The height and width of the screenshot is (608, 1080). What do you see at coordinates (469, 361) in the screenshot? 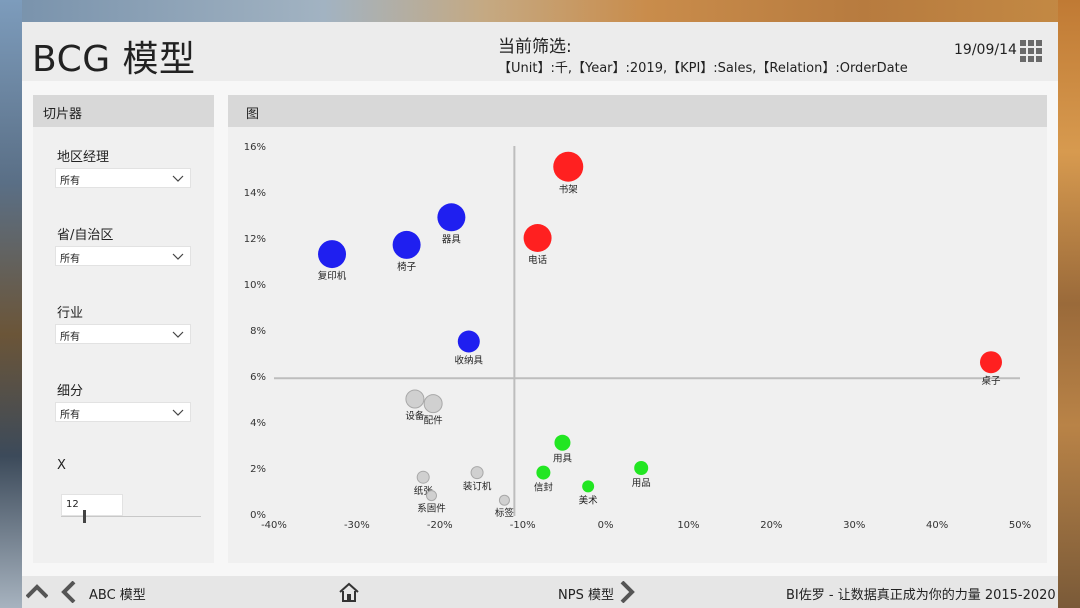
I see `point-label: 收纳具` at bounding box center [469, 361].